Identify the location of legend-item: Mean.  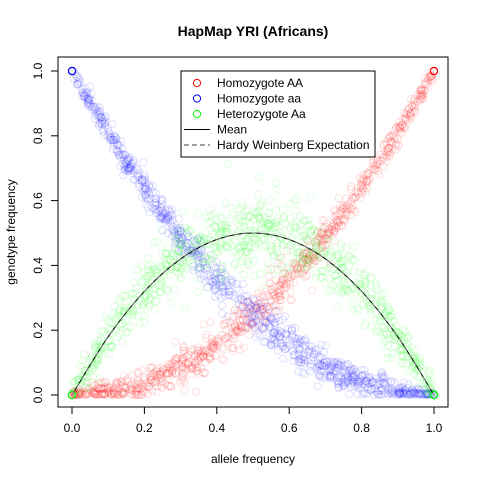
(215, 130).